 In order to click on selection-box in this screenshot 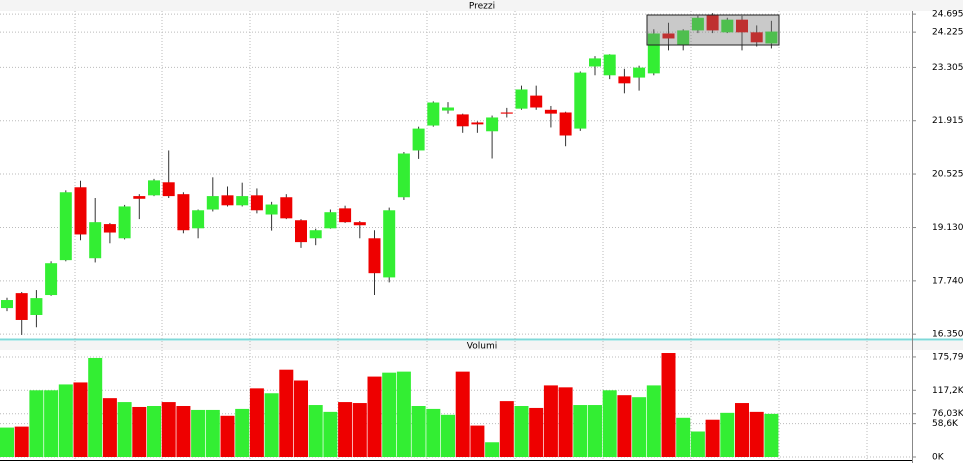, I will do `click(713, 30)`.